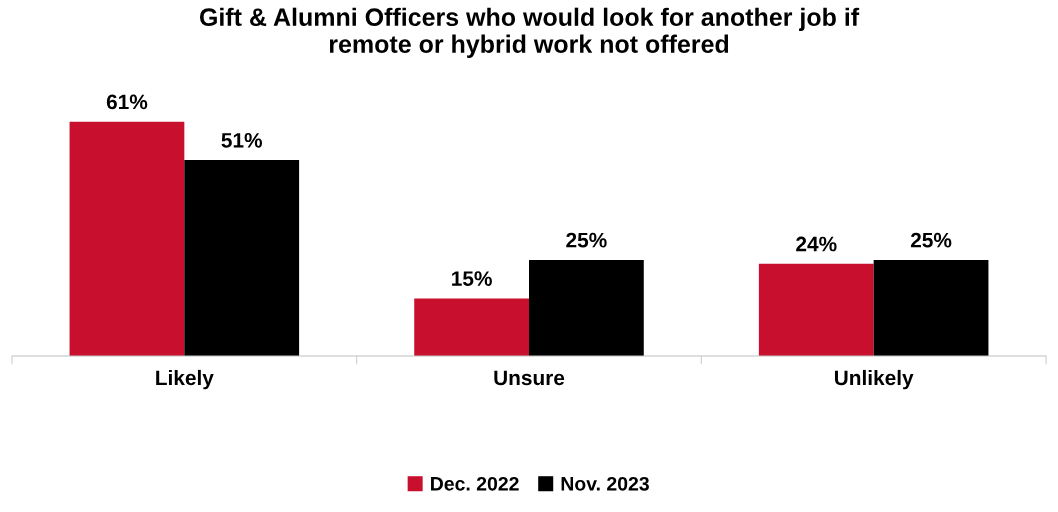  Describe the element at coordinates (605, 483) in the screenshot. I see `legend-label: Nov. 2023` at that location.